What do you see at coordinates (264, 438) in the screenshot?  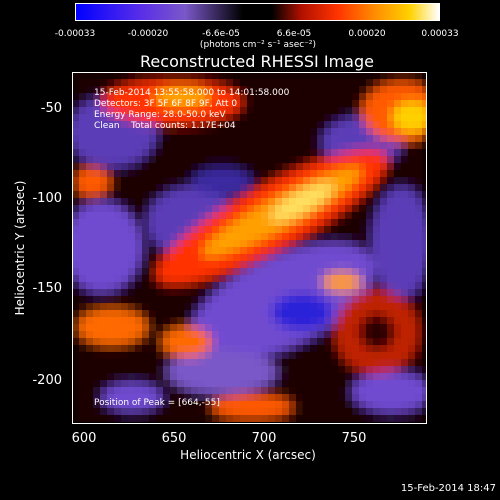 I see `x-tick-label: 700` at bounding box center [264, 438].